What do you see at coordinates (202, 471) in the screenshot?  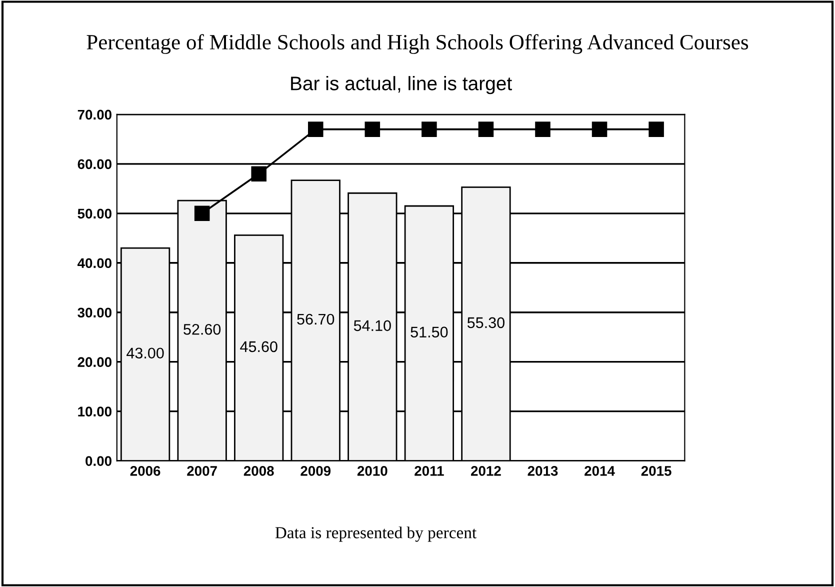 I see `x-tick-label: 2007` at bounding box center [202, 471].